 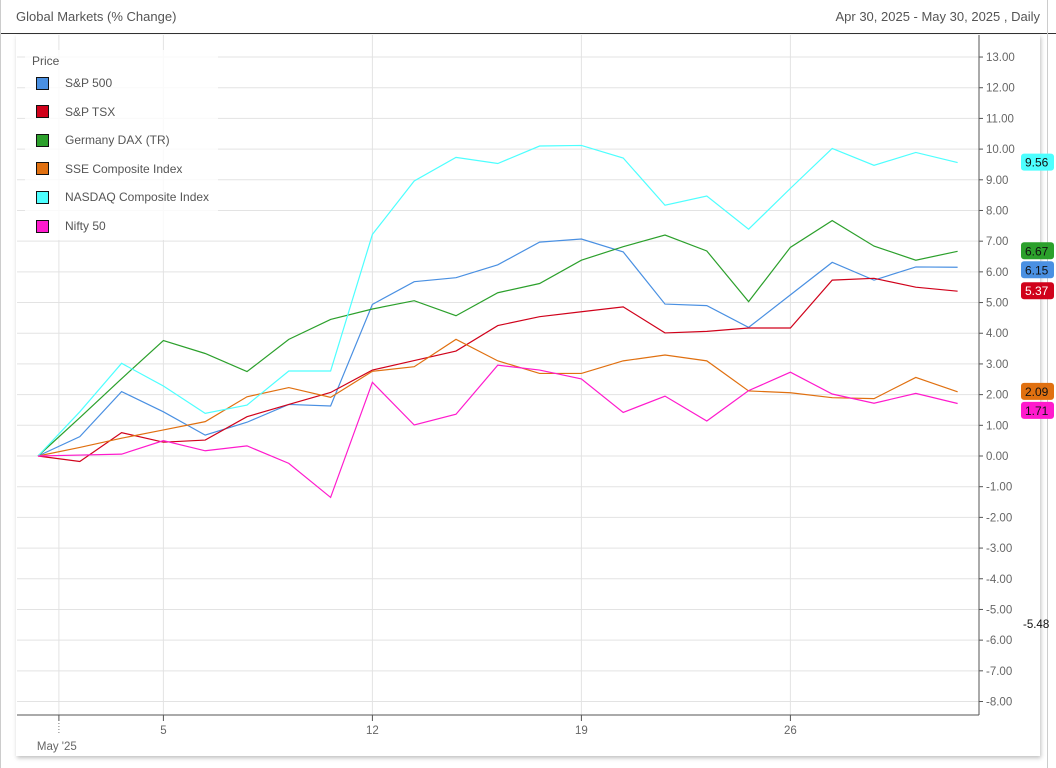 What do you see at coordinates (997, 304) in the screenshot?
I see `y-tick-label: 5.00` at bounding box center [997, 304].